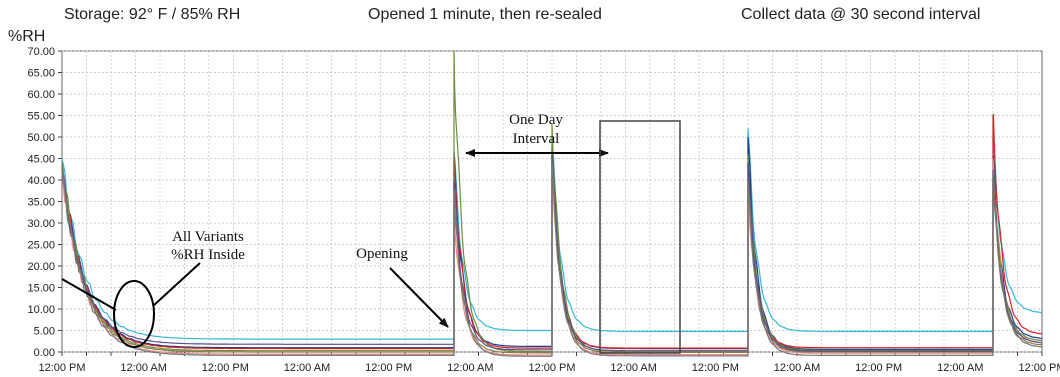 The image size is (1060, 377). Describe the element at coordinates (485, 14) in the screenshot. I see `opened-caption: Opened 1 minute, then re-sealed` at that location.